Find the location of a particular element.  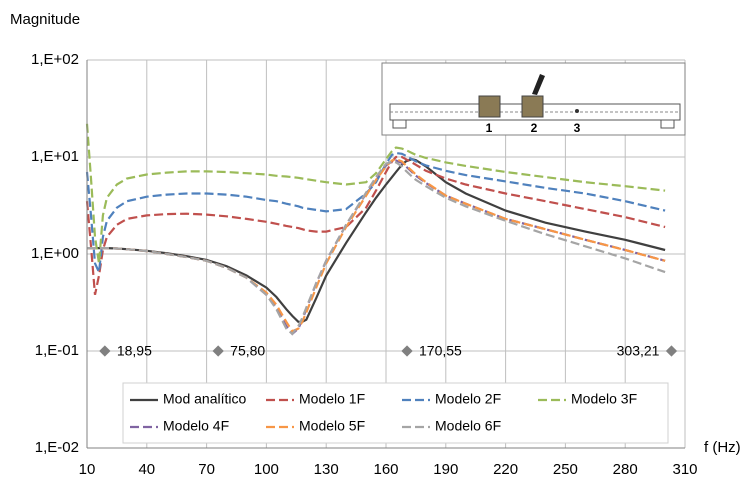

legend-label: Mod analítico is located at coordinates (204, 399).